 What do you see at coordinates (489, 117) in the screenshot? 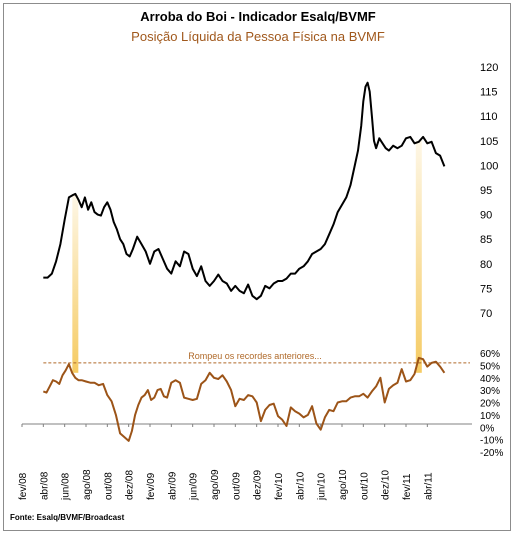
I see `price-y-tick-label: 110` at bounding box center [489, 117].